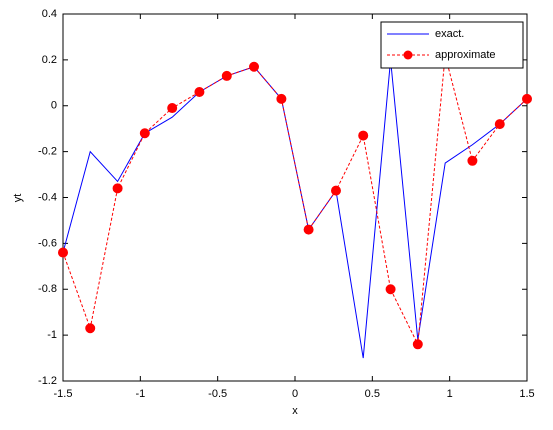  What do you see at coordinates (295, 394) in the screenshot?
I see `x-tick-label: 0` at bounding box center [295, 394].